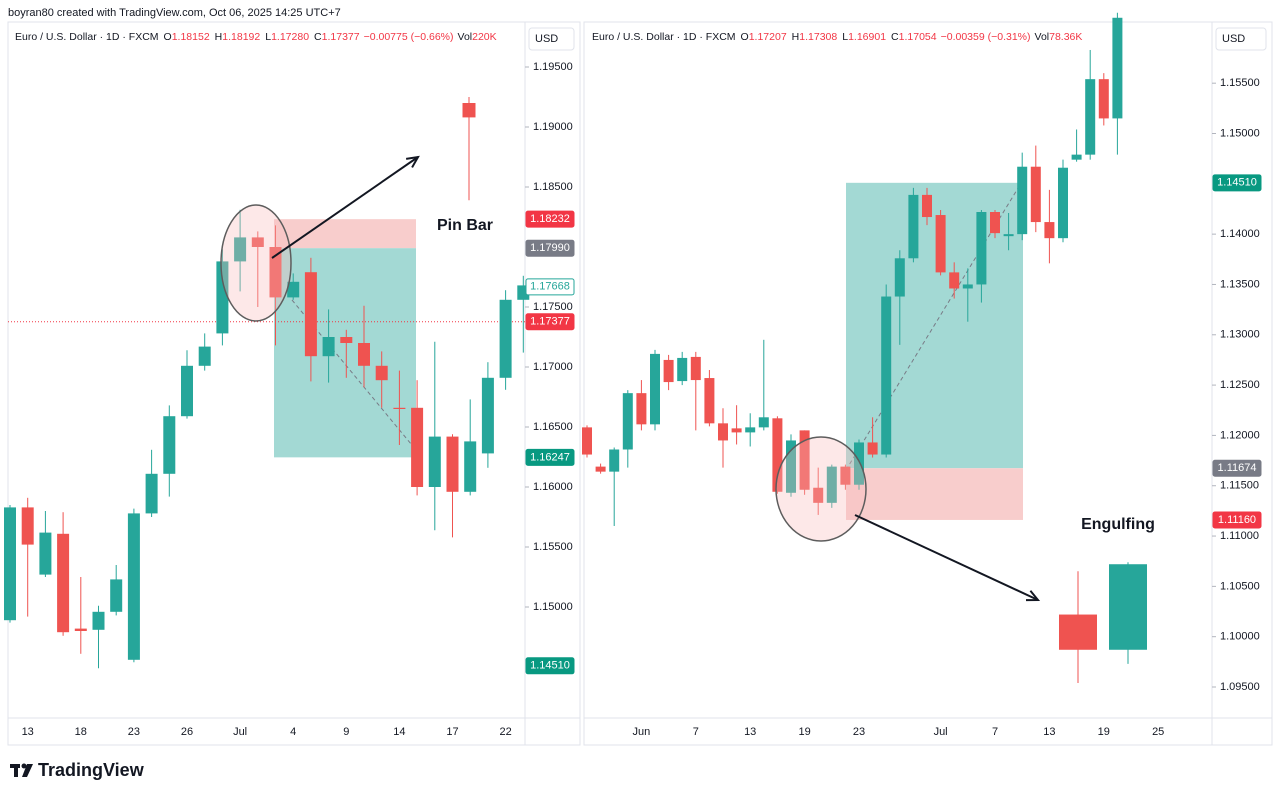 The image size is (1280, 797). Describe the element at coordinates (818, 37) in the screenshot. I see `legend-value: 1.17308` at that location.